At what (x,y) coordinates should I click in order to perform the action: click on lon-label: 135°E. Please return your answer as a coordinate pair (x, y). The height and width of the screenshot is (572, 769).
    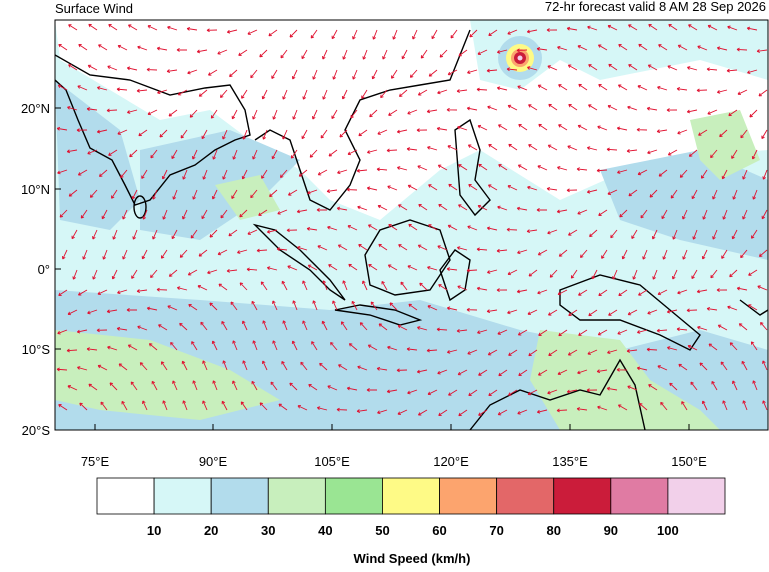
    Looking at the image, I should click on (570, 461).